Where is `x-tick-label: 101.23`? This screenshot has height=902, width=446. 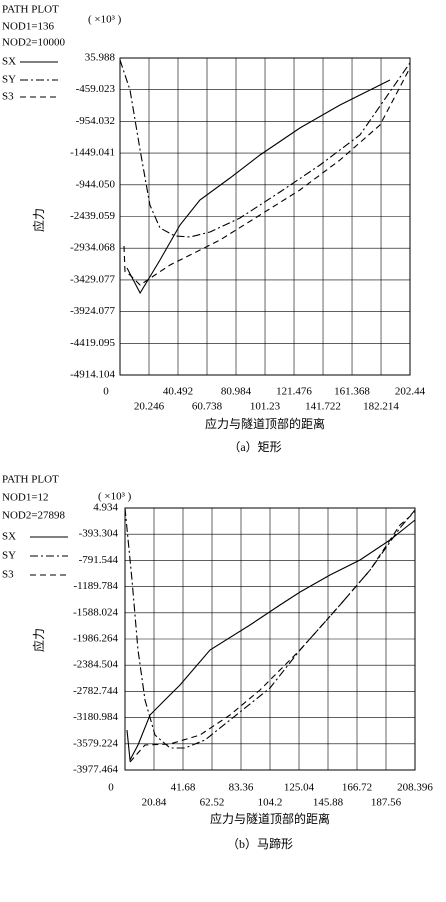 x-tick-label: 101.23 is located at coordinates (265, 407).